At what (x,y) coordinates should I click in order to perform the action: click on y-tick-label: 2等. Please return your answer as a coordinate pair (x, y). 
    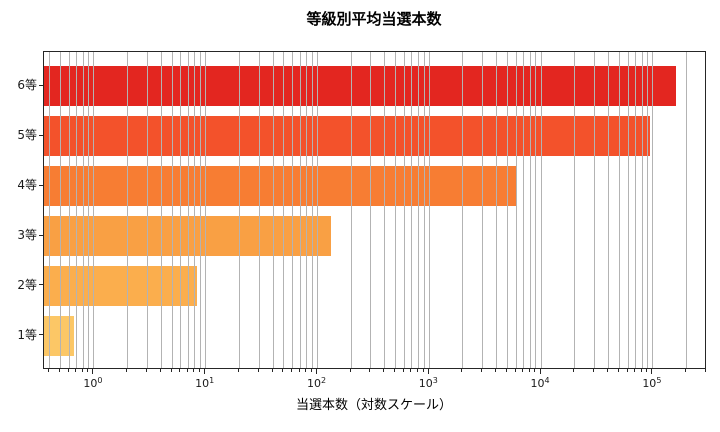
    Looking at the image, I should click on (27, 284).